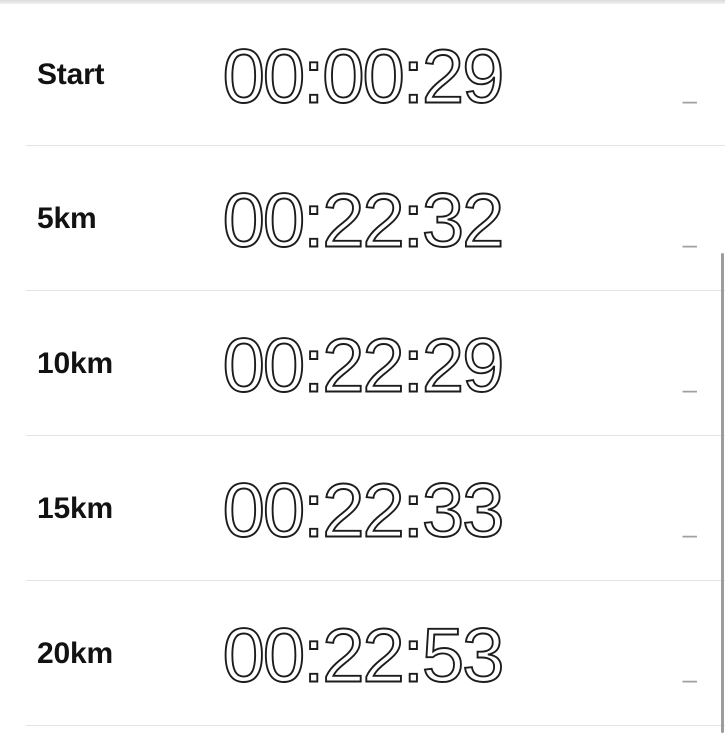  Describe the element at coordinates (67, 218) in the screenshot. I see `split-label: 5km` at that location.